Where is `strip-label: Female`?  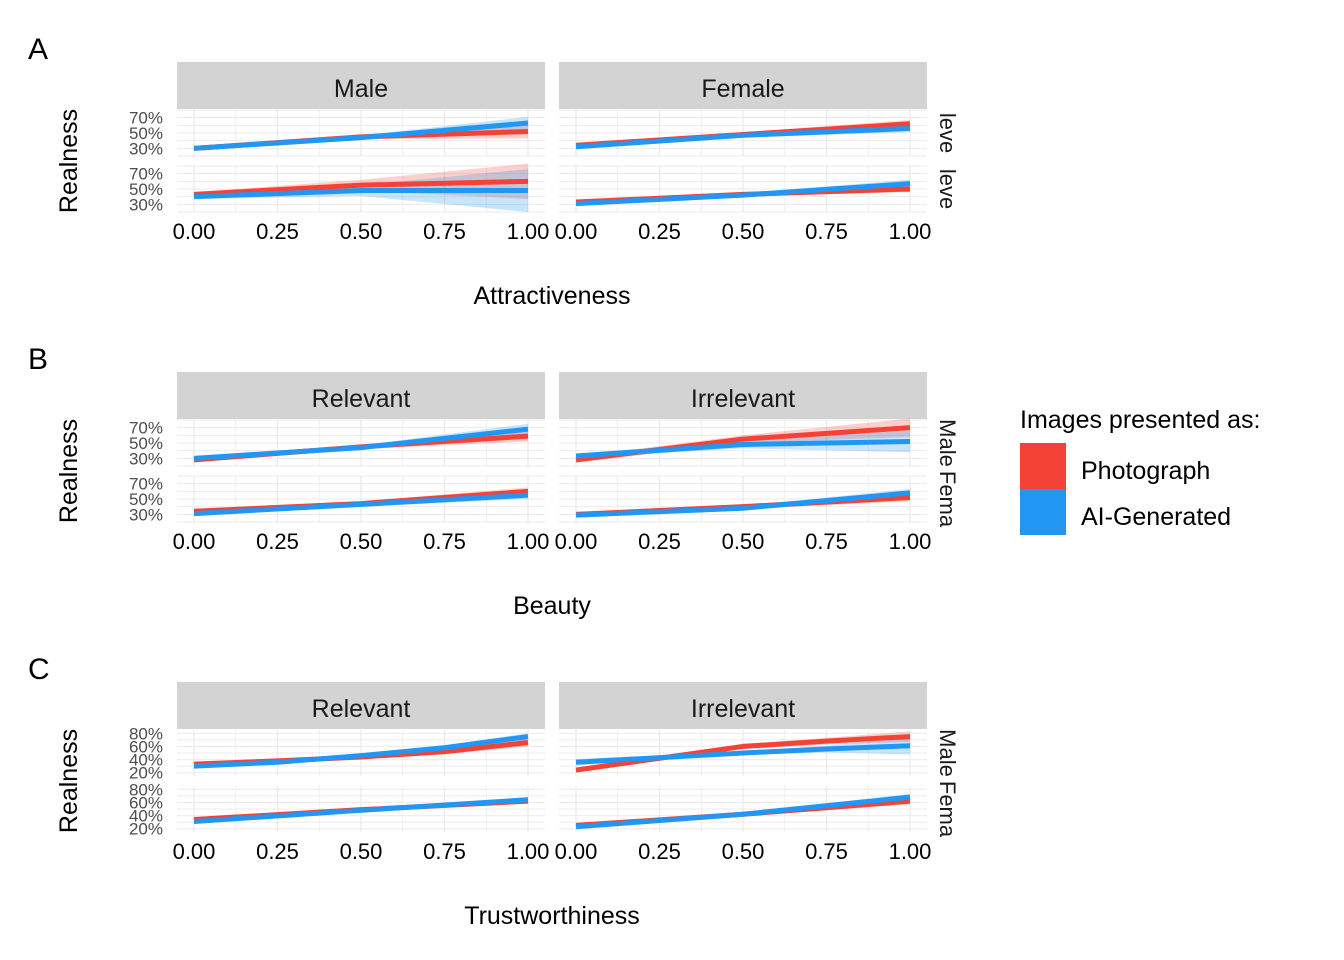 strip-label: Female is located at coordinates (742, 89).